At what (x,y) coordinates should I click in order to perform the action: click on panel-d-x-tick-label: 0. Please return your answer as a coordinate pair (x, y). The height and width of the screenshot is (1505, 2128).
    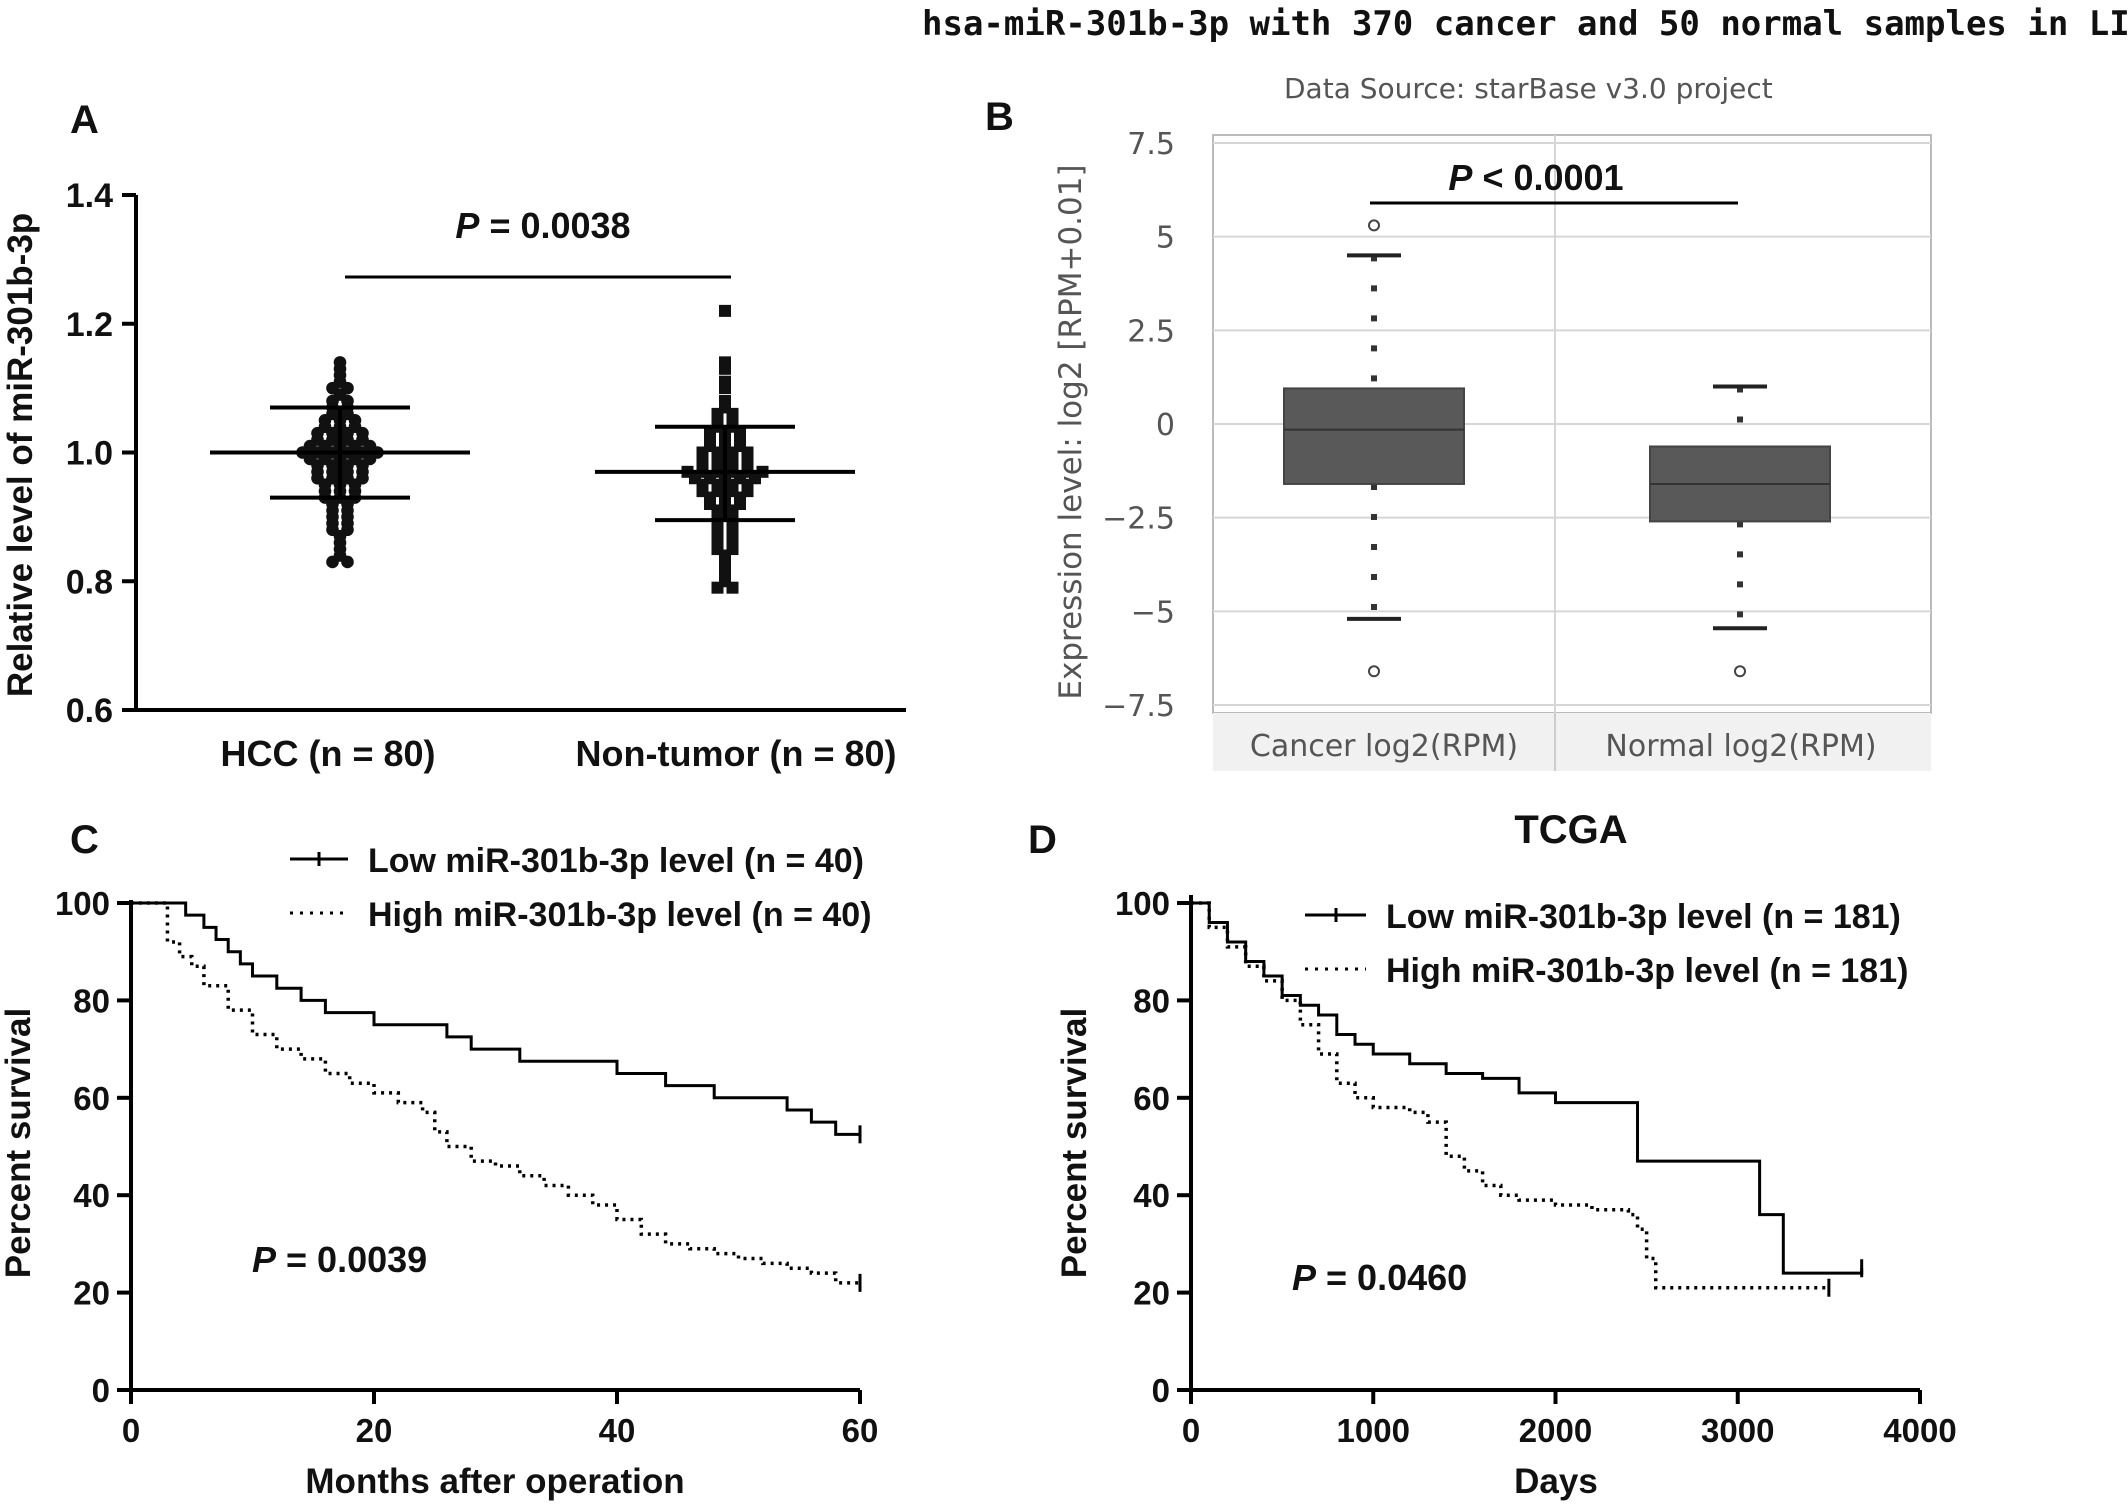
    Looking at the image, I should click on (1191, 1430).